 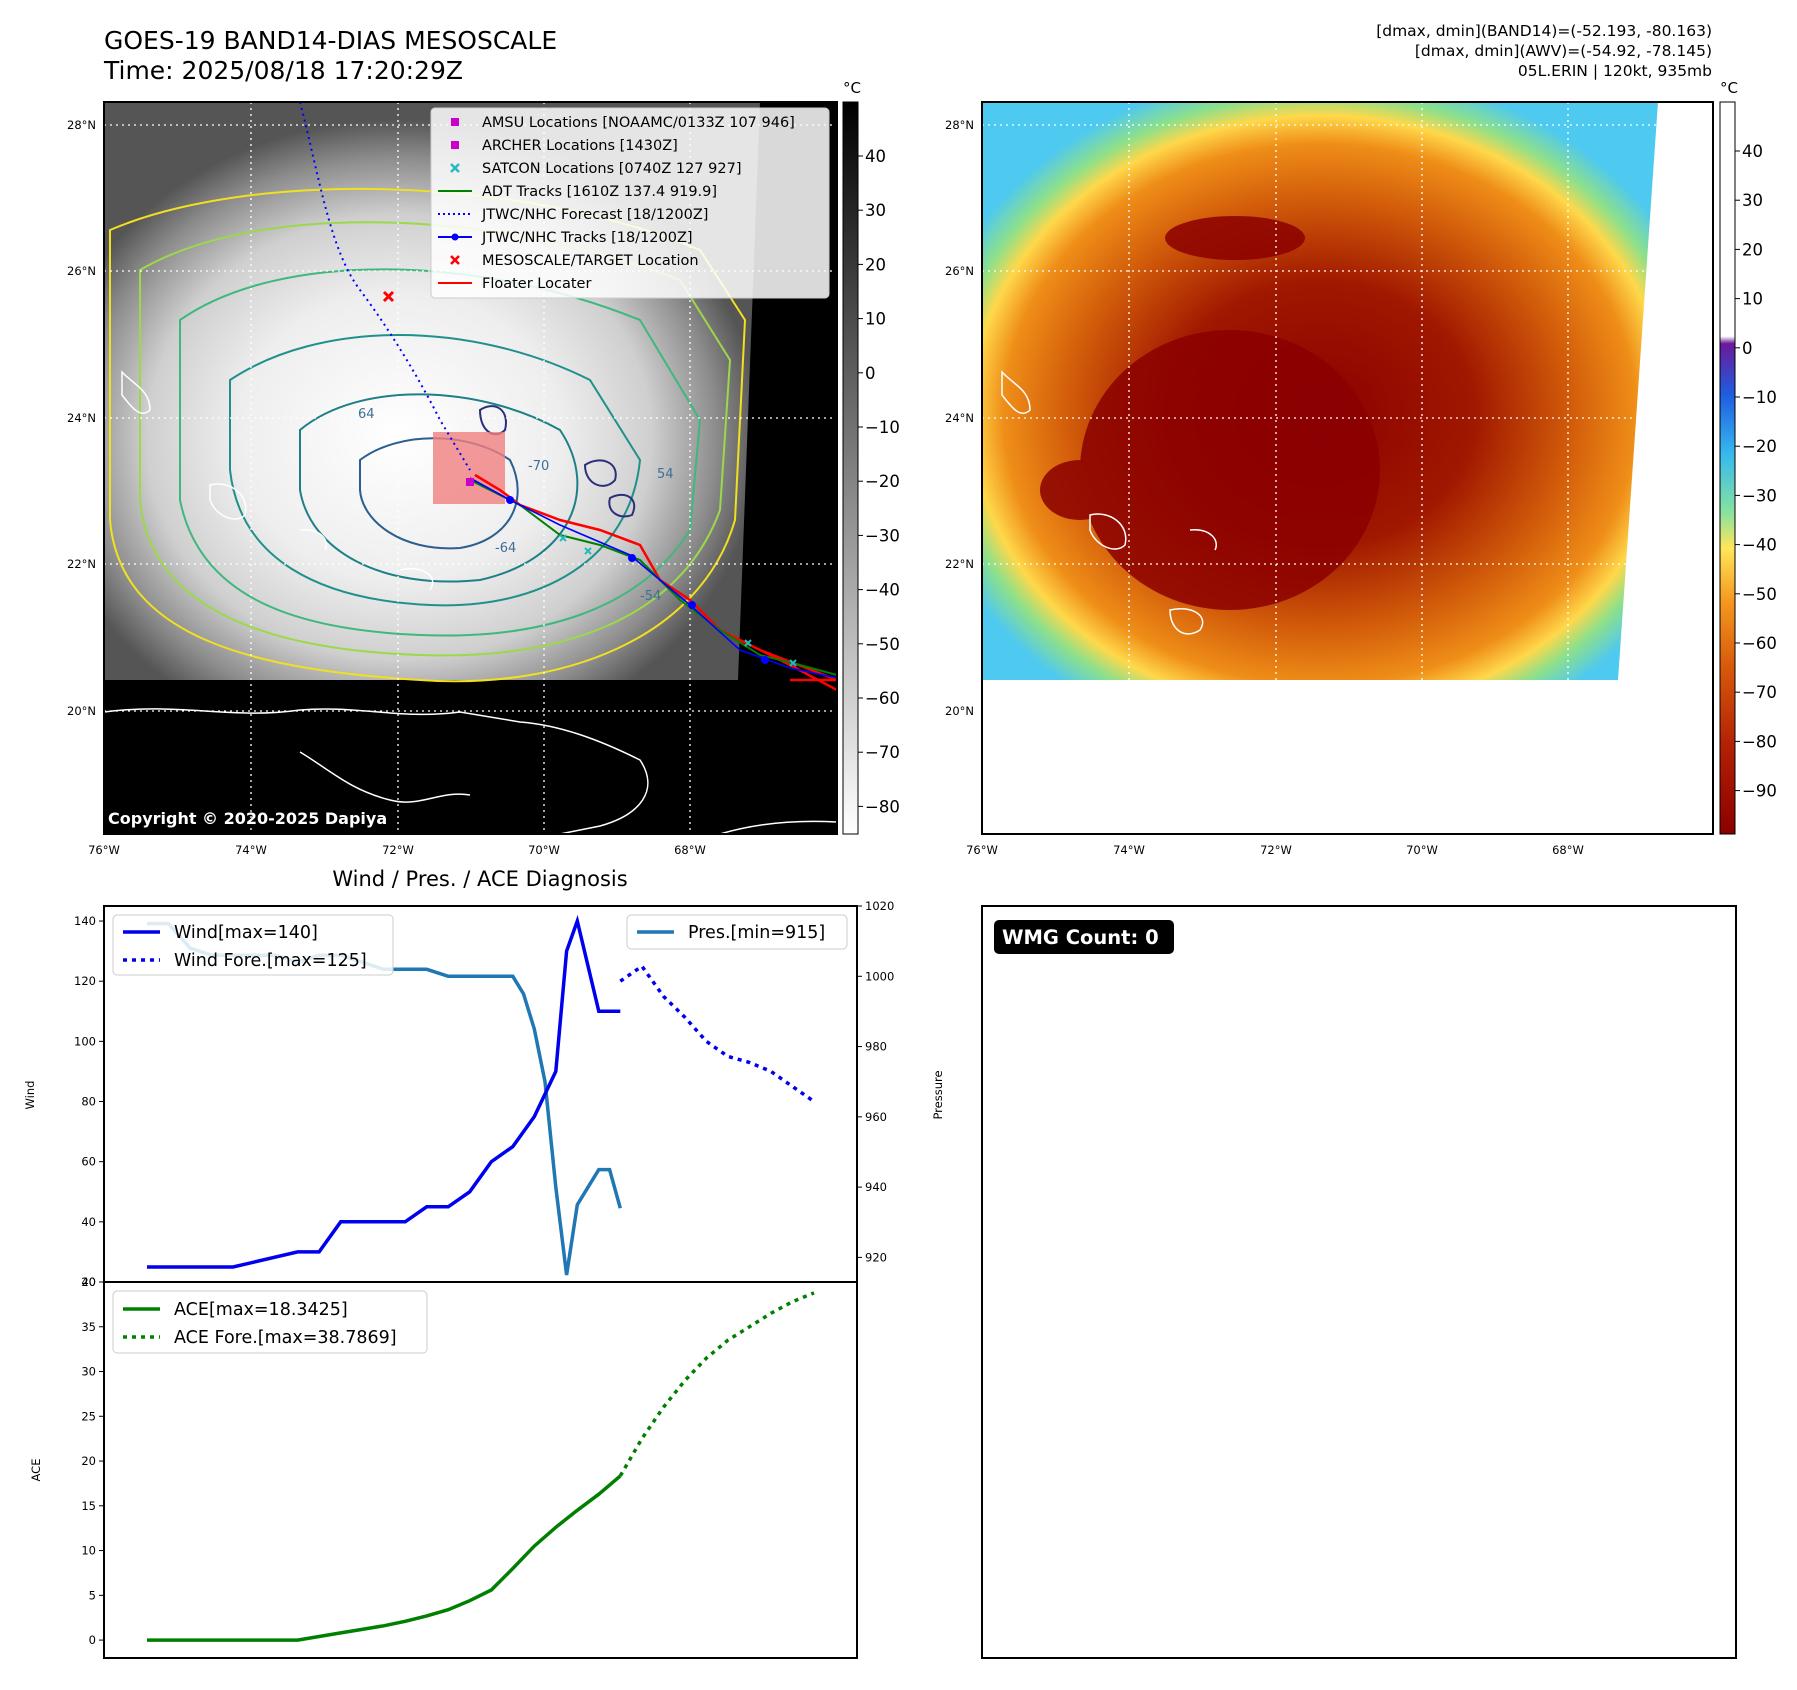 I want to click on pressure-tick-label: 1000, so click(x=879, y=976).